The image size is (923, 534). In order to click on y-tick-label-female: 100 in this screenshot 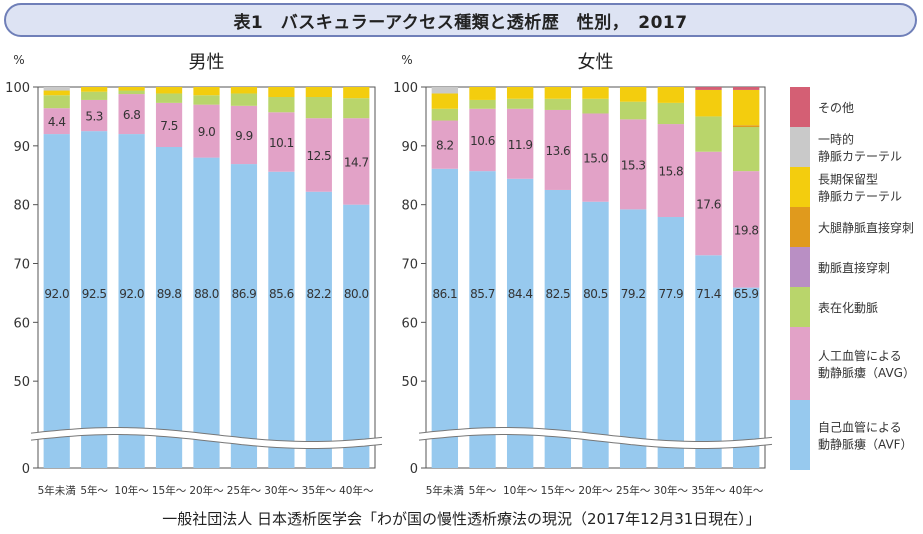, I will do `click(405, 88)`.